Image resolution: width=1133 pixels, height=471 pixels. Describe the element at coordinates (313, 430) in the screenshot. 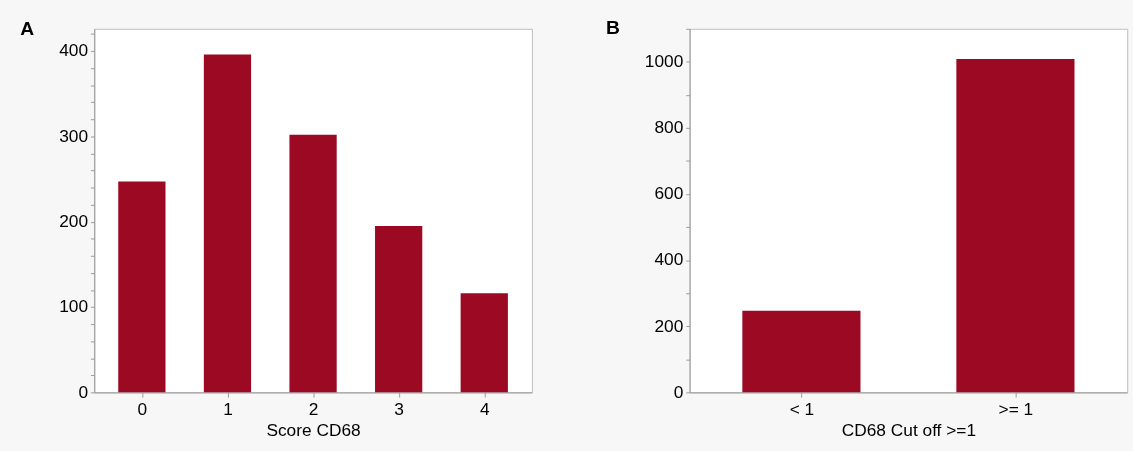

I see `x-axis-title: Score CD68` at that location.